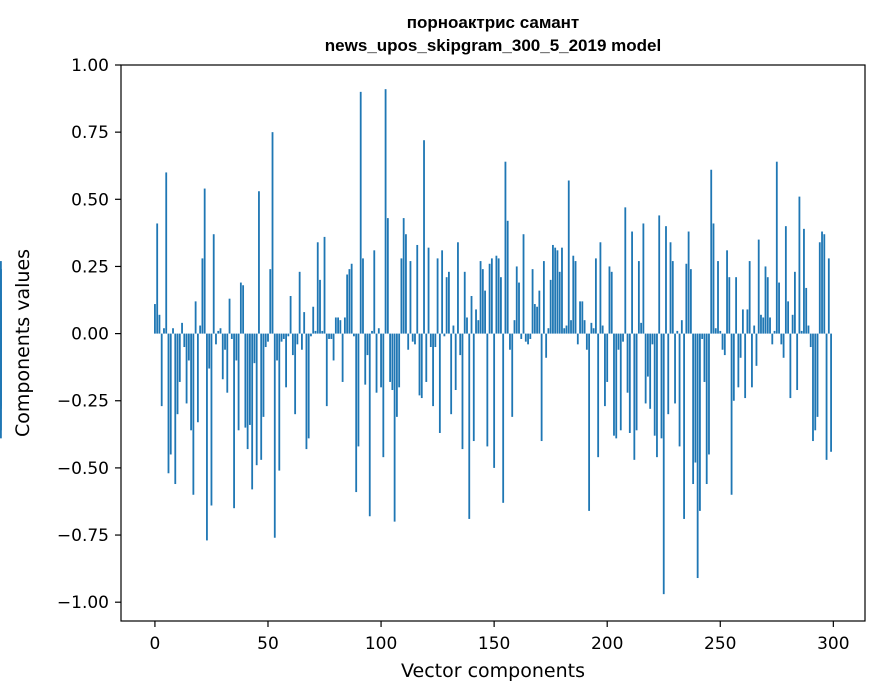 The height and width of the screenshot is (696, 880). Describe the element at coordinates (494, 644) in the screenshot. I see `x-tick-label: 150` at that location.